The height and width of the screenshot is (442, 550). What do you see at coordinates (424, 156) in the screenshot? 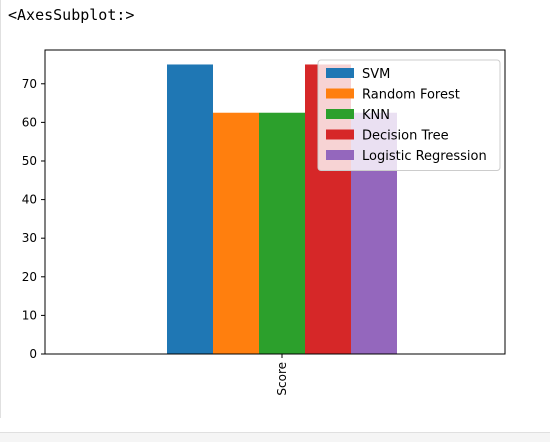
I see `legend-entry: Logistic Regression` at bounding box center [424, 156].